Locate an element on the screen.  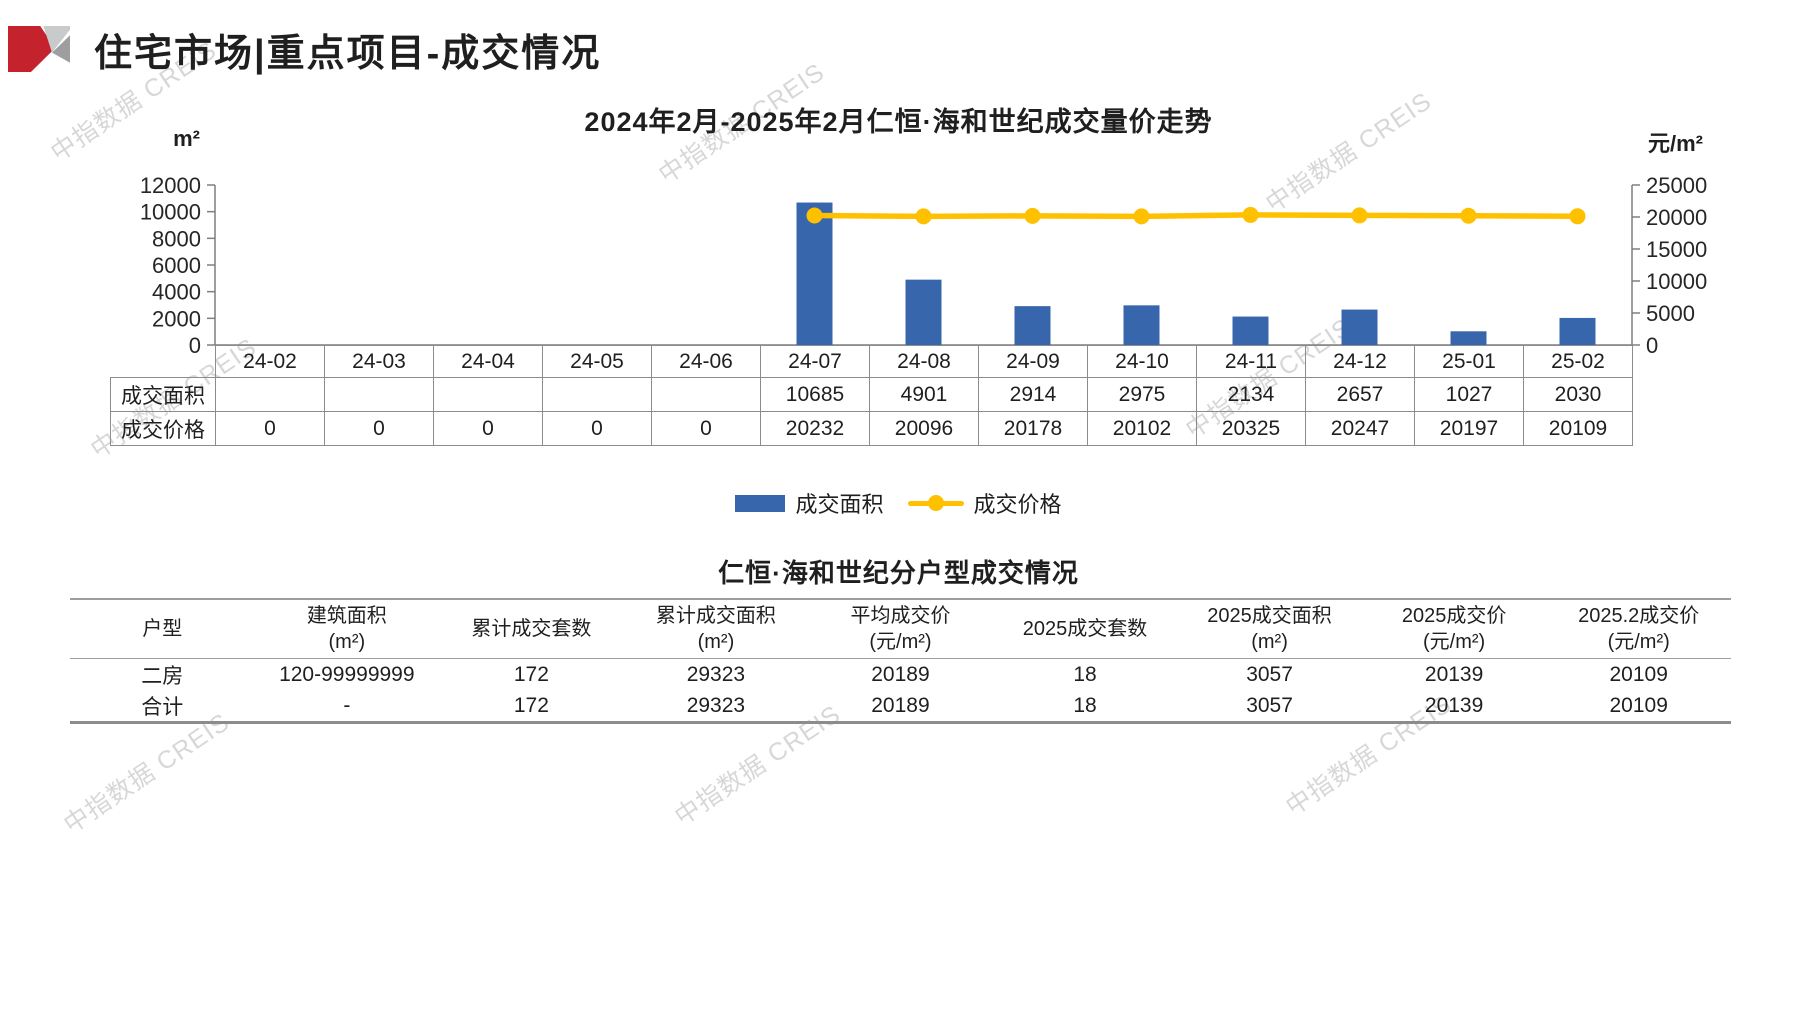
legend-line-label: 成交价格 is located at coordinates (1017, 504).